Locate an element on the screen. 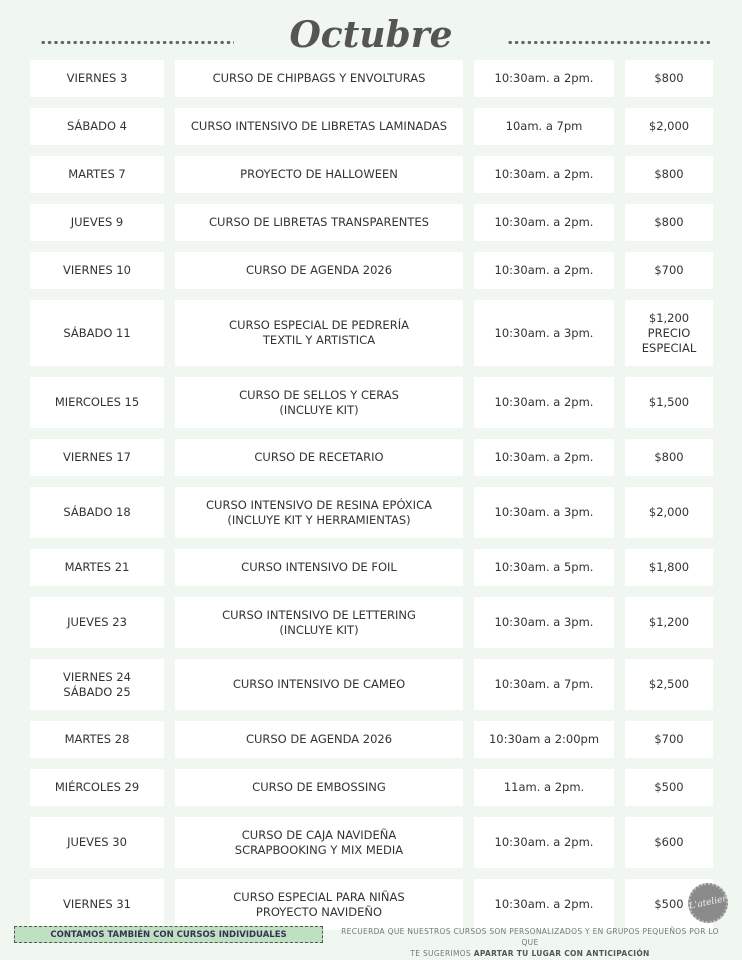 The width and height of the screenshot is (742, 960). price-cell: $1,200 PRECIO ESPECIAL is located at coordinates (669, 333).